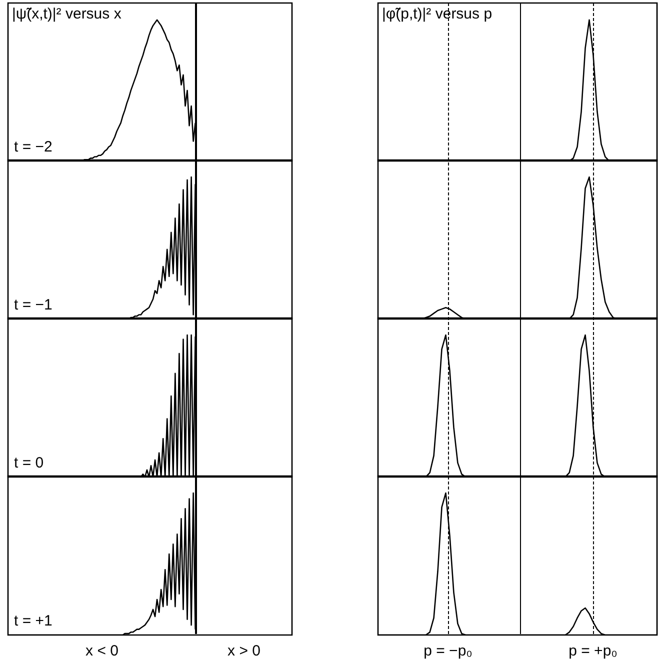 This screenshot has height=670, width=658. What do you see at coordinates (33, 305) in the screenshot?
I see `annotation: t = −1` at bounding box center [33, 305].